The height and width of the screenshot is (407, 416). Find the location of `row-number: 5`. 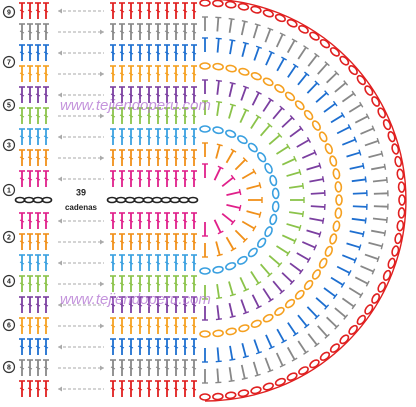

row-number: 5 is located at coordinates (9, 105).